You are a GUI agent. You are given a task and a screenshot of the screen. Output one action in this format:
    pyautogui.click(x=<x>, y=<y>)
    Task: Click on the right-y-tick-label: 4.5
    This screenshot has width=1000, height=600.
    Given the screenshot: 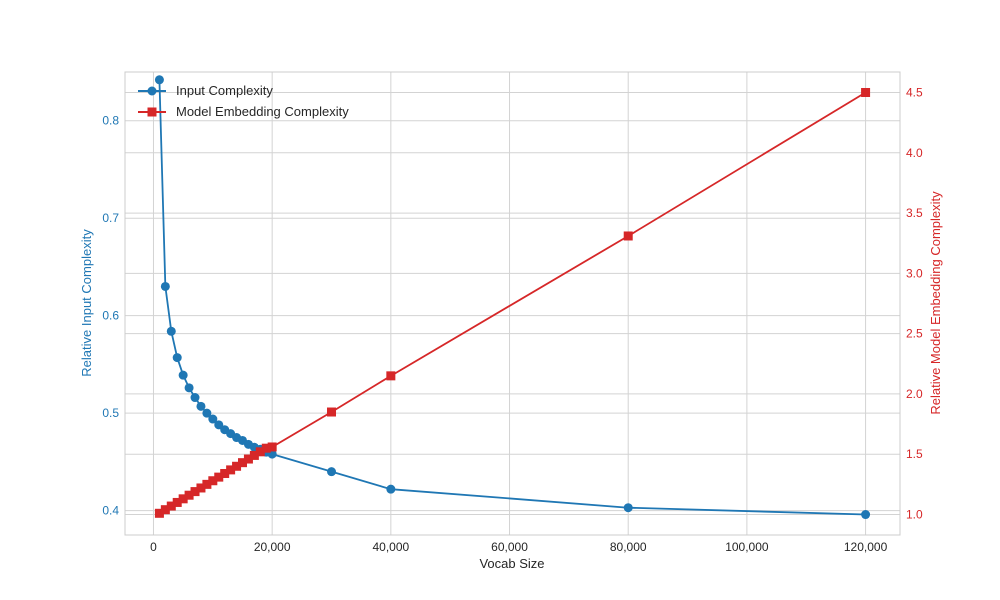 What is the action you would take?
    pyautogui.click(x=914, y=92)
    